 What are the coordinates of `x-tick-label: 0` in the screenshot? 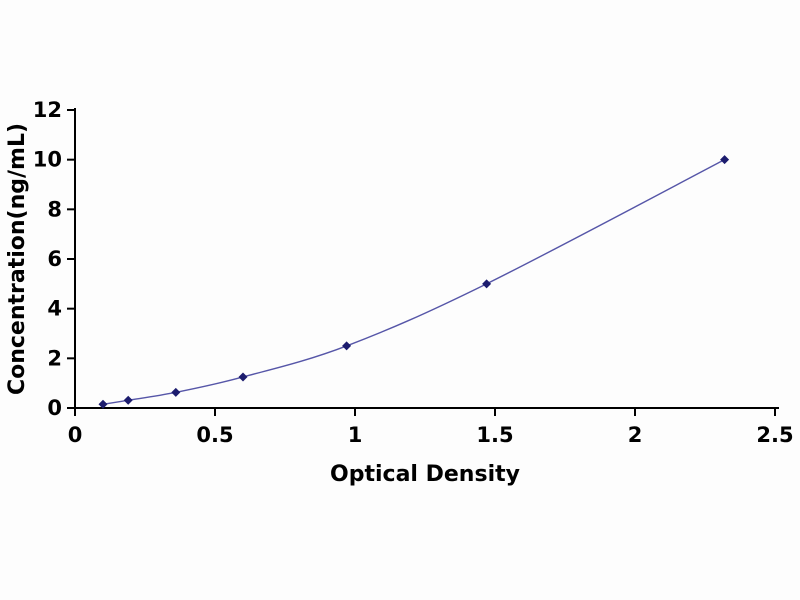 It's located at (75, 435).